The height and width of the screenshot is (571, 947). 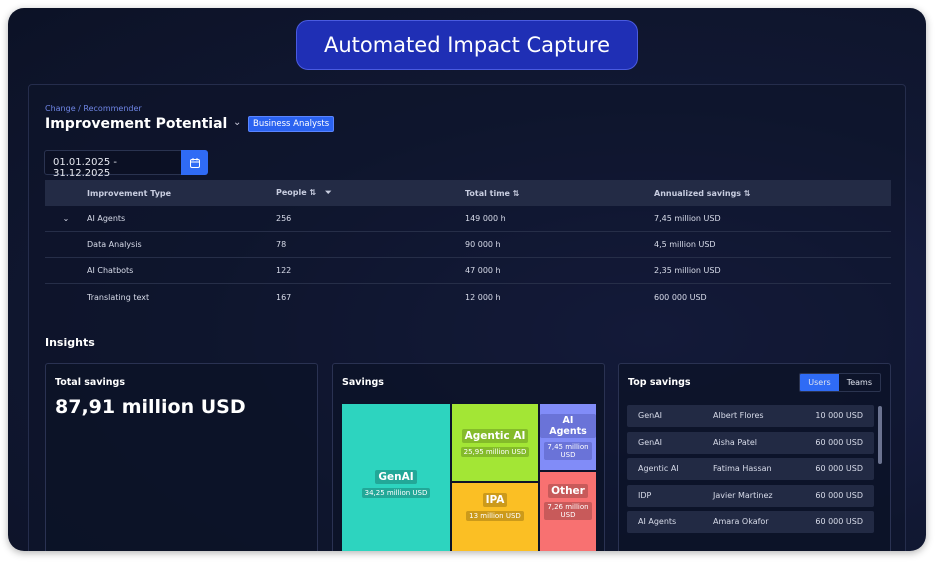 I want to click on expand-chevron-icon: ⌄, so click(x=66, y=218).